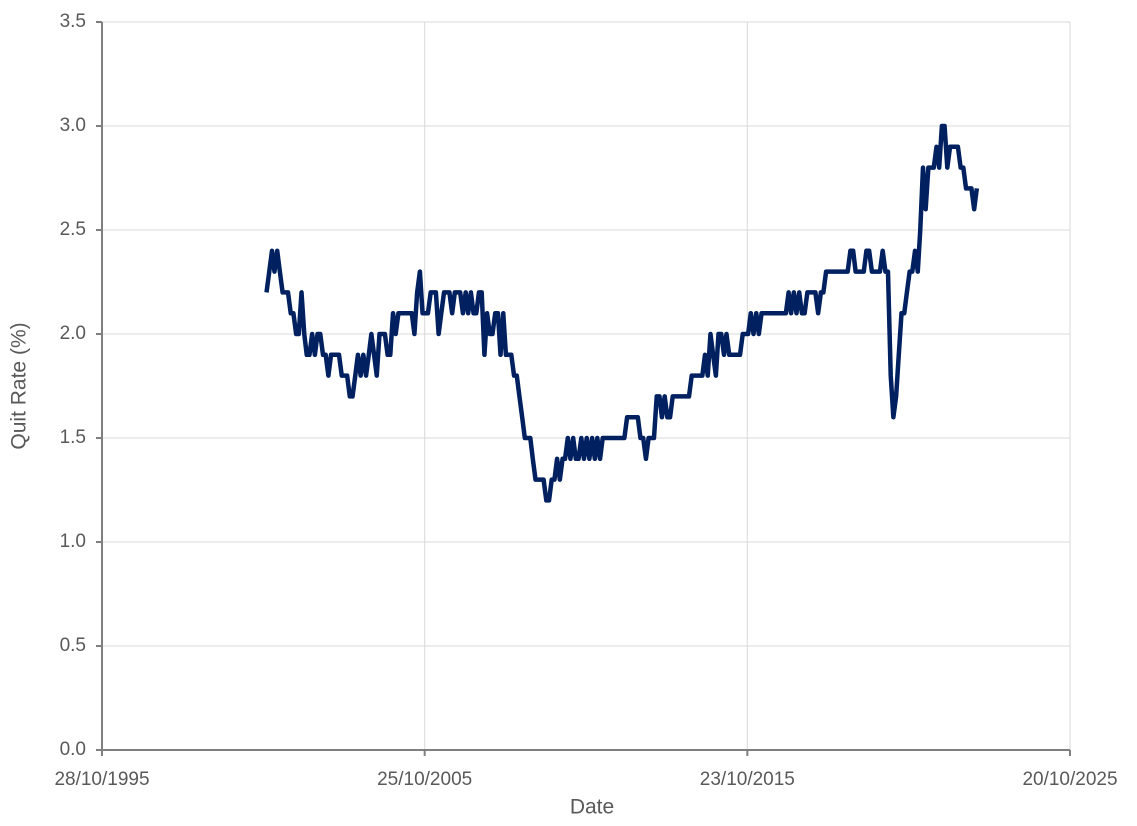 The height and width of the screenshot is (826, 1137). I want to click on y-tick-label: 0.0, so click(73, 749).